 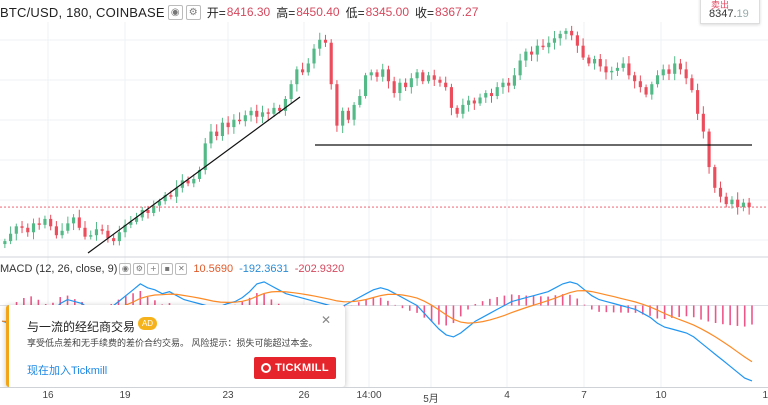 I want to click on sell-value: 8347.19, so click(x=729, y=14).